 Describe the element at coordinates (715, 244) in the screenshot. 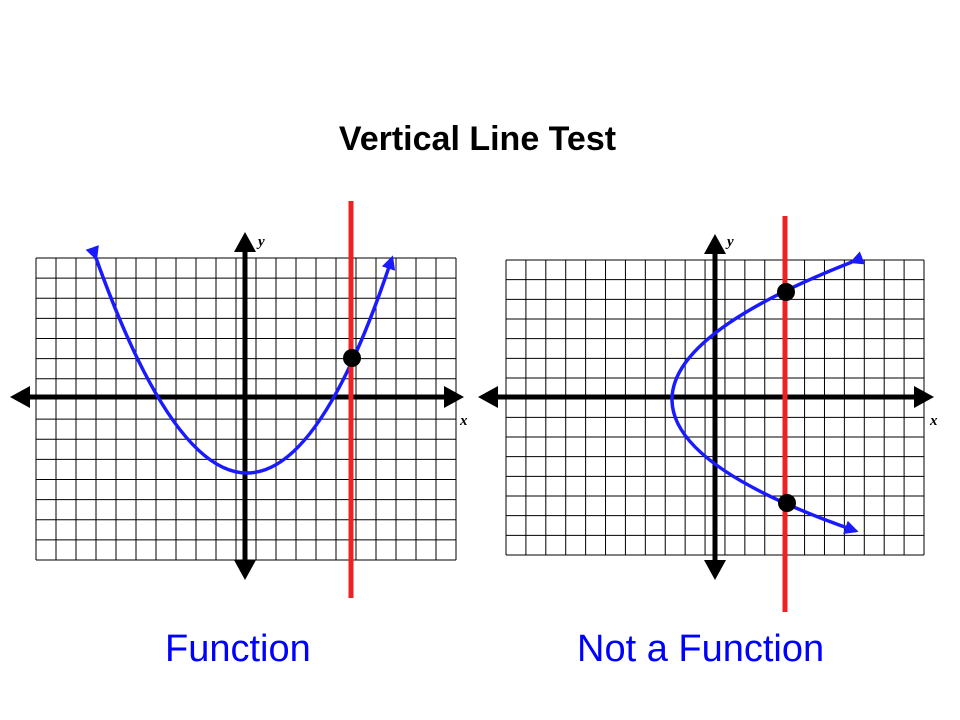

I see `y-axis-arrow-right-up` at that location.